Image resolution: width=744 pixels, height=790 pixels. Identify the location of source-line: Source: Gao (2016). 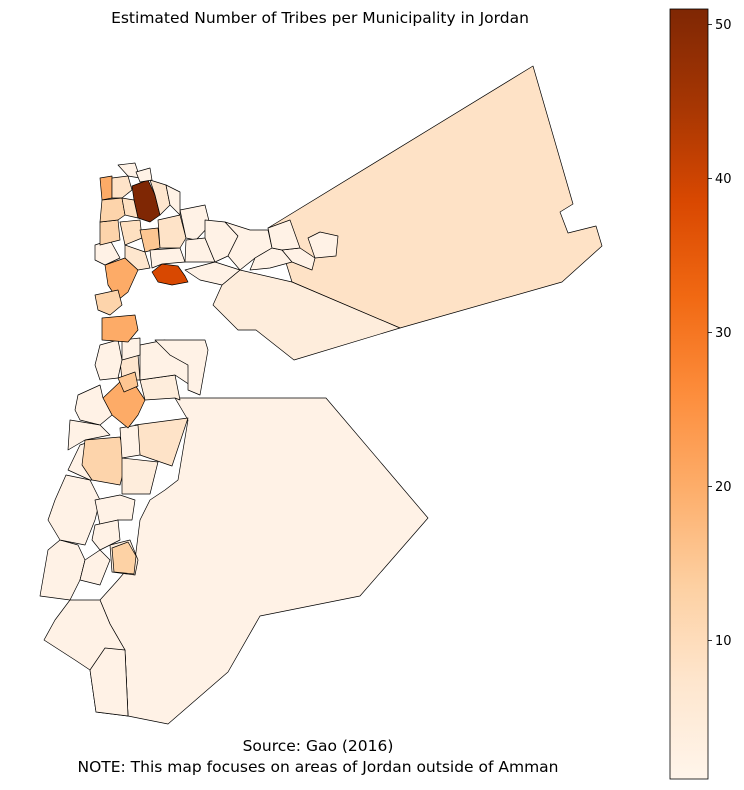
(318, 746).